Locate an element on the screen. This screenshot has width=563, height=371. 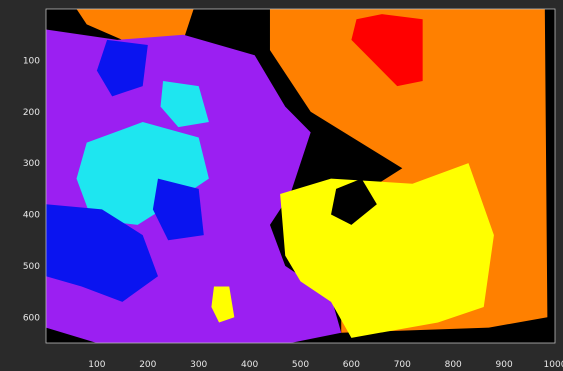
y-tick-label: 400 is located at coordinates (31, 216).